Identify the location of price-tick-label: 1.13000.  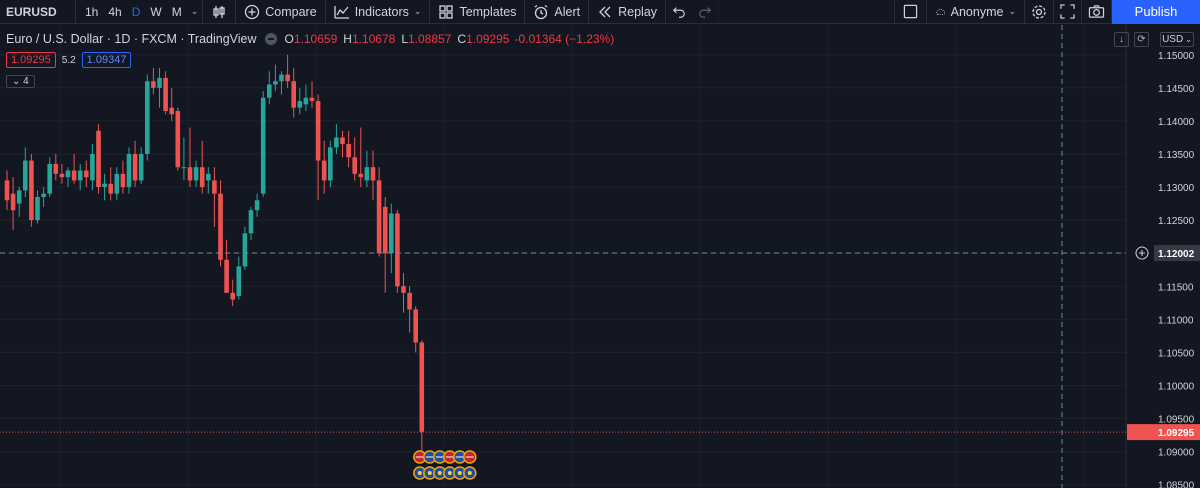
(1176, 188).